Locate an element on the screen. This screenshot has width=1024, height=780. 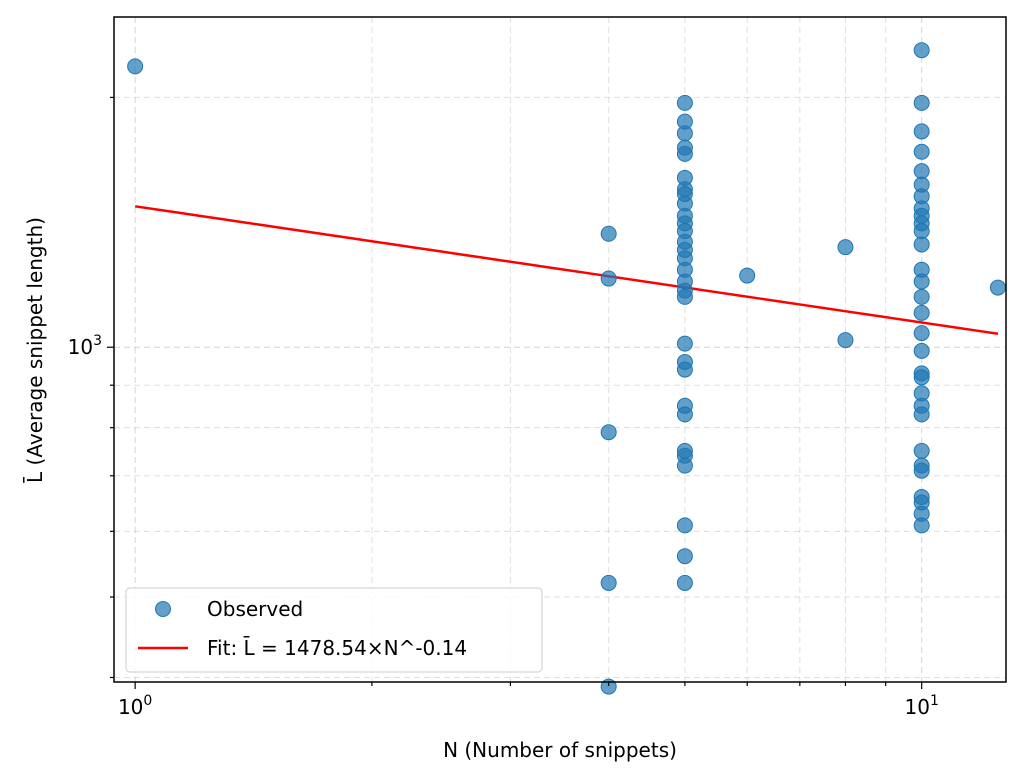
legend-box is located at coordinates (334, 630).